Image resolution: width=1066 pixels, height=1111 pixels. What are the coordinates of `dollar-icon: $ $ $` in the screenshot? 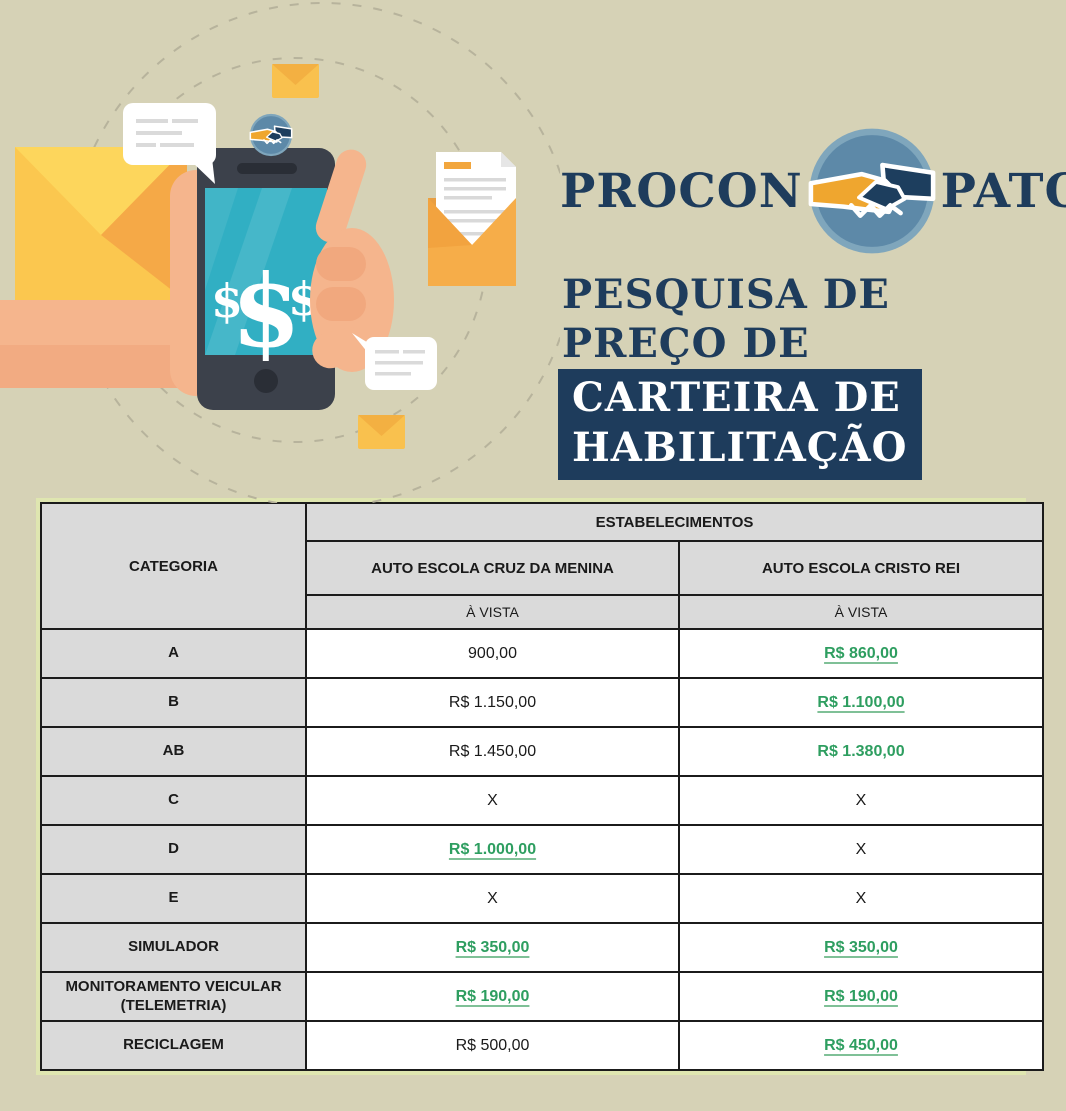 It's located at (265, 311).